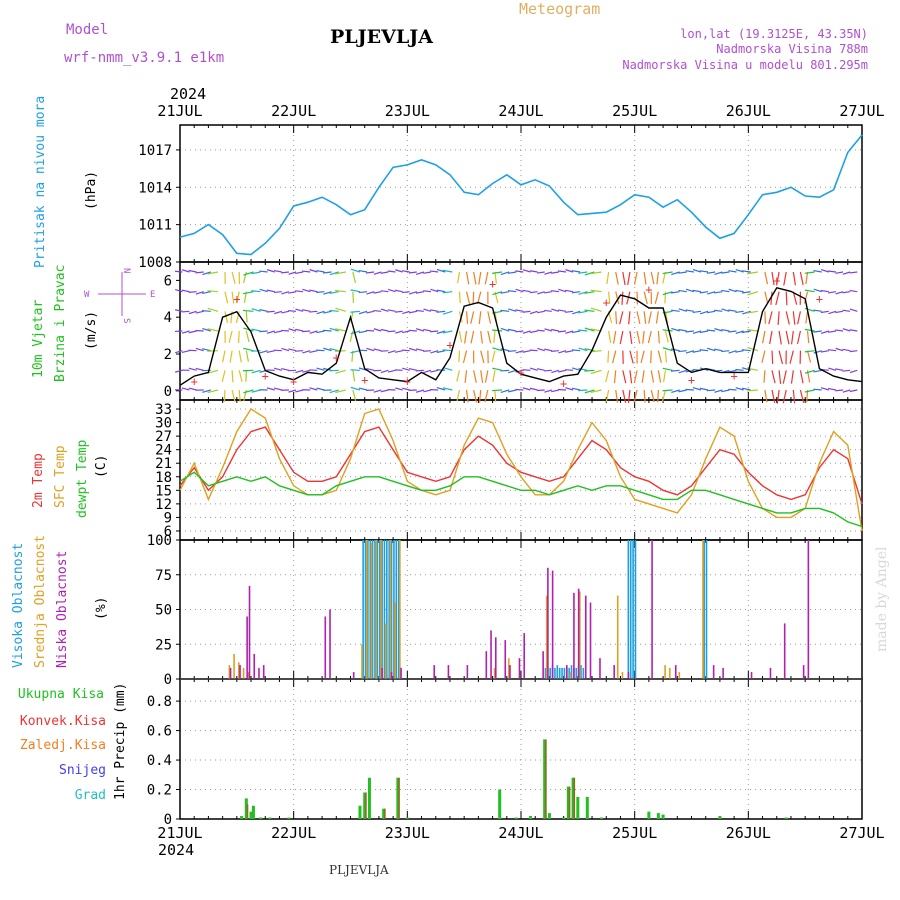  I want to click on pressure-line, so click(521, 195).